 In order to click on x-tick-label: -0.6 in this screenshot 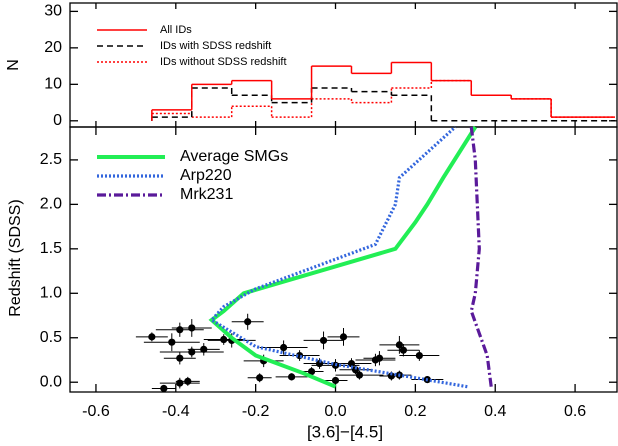, I will do `click(96, 411)`.